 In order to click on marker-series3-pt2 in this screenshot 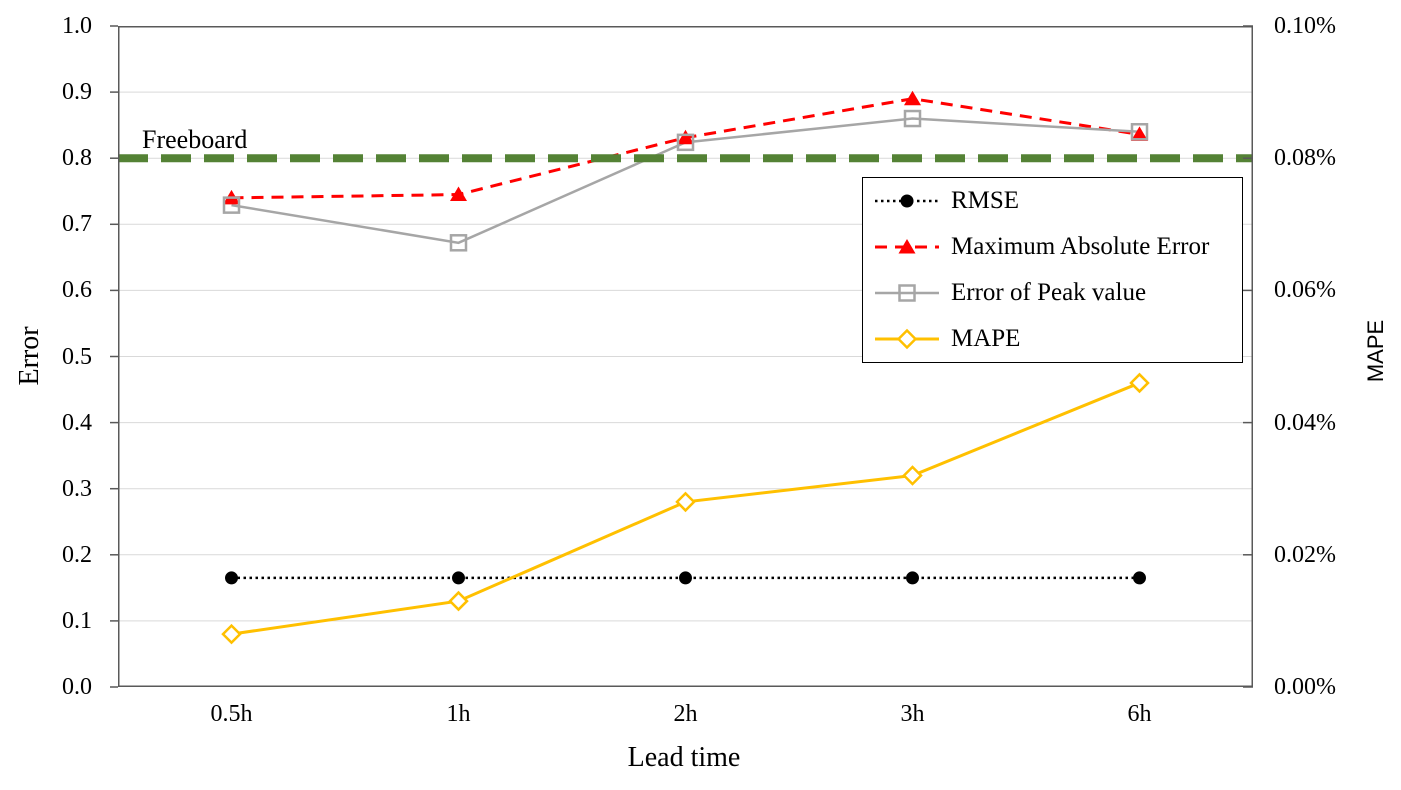, I will do `click(685, 502)`.